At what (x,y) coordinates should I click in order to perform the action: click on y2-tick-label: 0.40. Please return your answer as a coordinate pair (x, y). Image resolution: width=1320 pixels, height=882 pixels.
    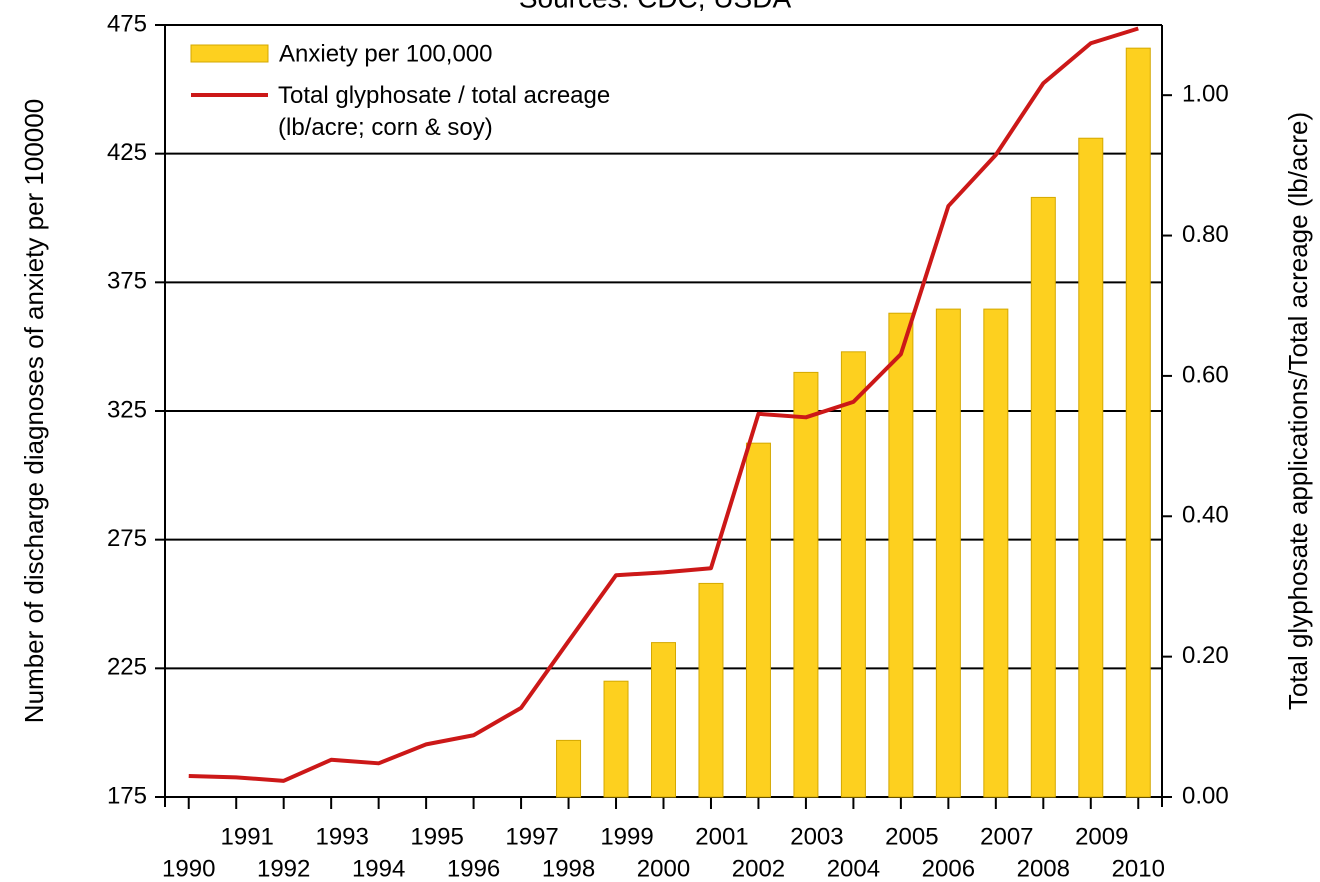
    Looking at the image, I should click on (1205, 515).